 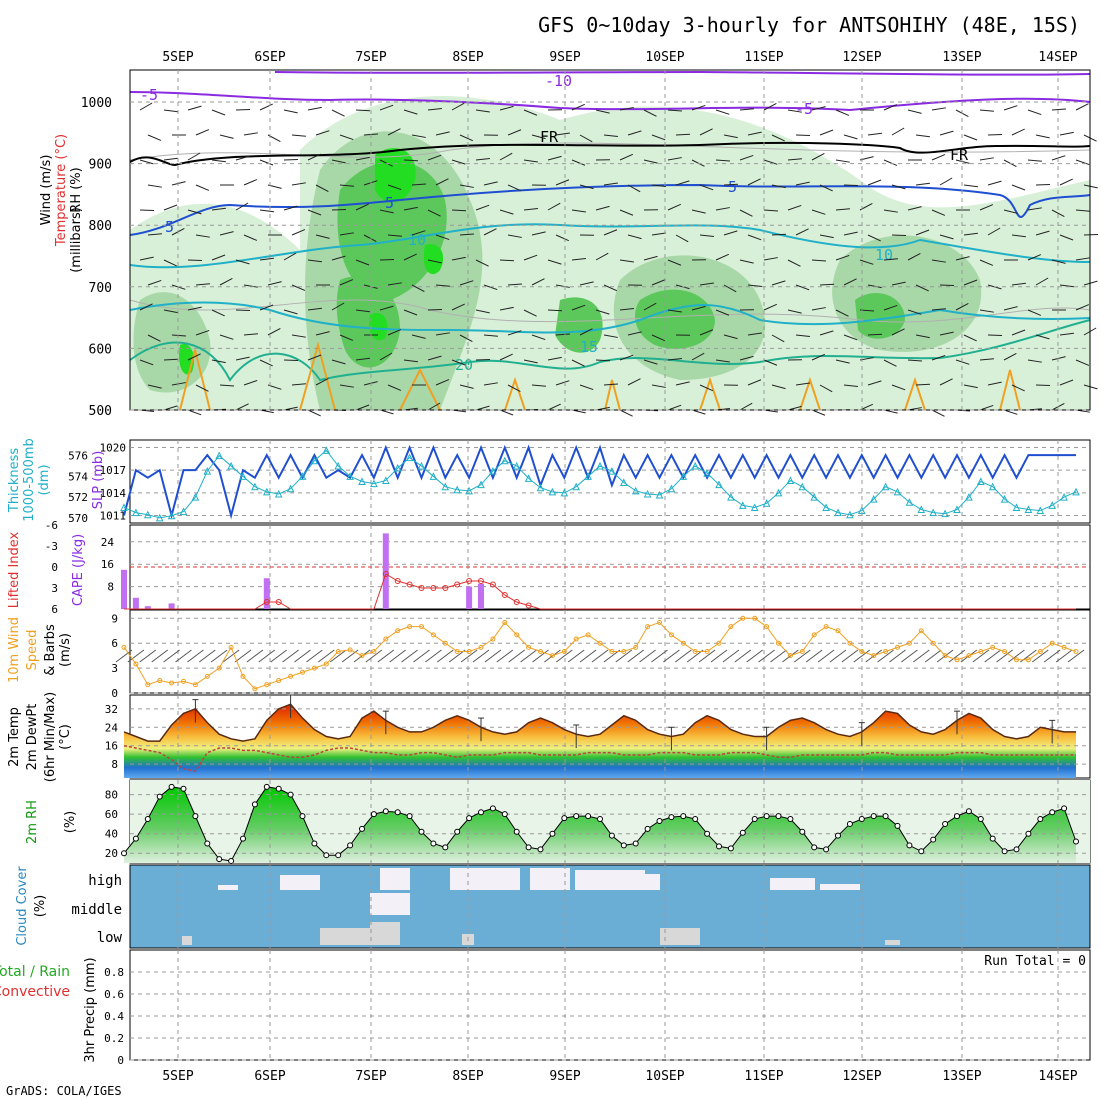 I want to click on date-label: 9SEP, so click(x=564, y=57).